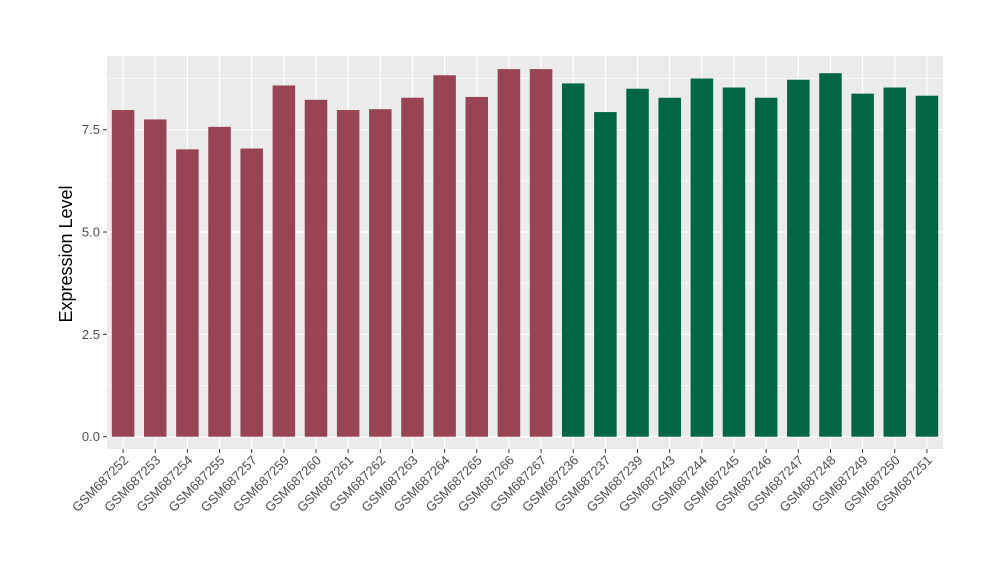  Describe the element at coordinates (605, 274) in the screenshot. I see `bar-GSM687237` at that location.